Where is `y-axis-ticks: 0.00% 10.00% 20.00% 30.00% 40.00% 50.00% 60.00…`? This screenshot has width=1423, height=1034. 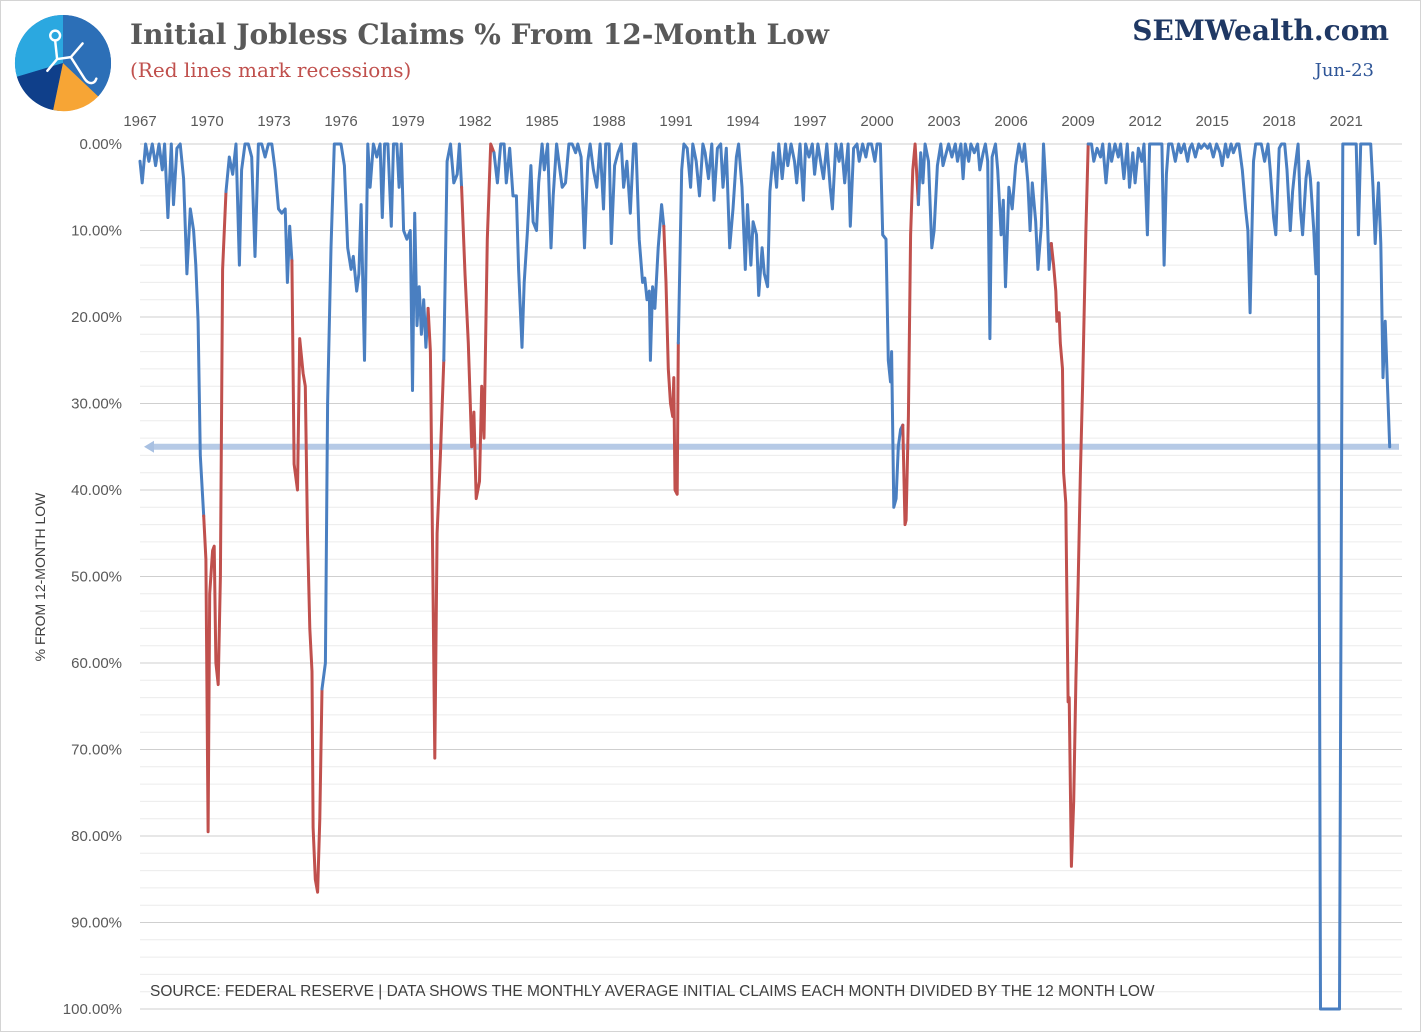 y-axis-ticks: 0.00% 10.00% 20.00% 30.00% 40.00% 50.00% 60.00… is located at coordinates (92, 577).